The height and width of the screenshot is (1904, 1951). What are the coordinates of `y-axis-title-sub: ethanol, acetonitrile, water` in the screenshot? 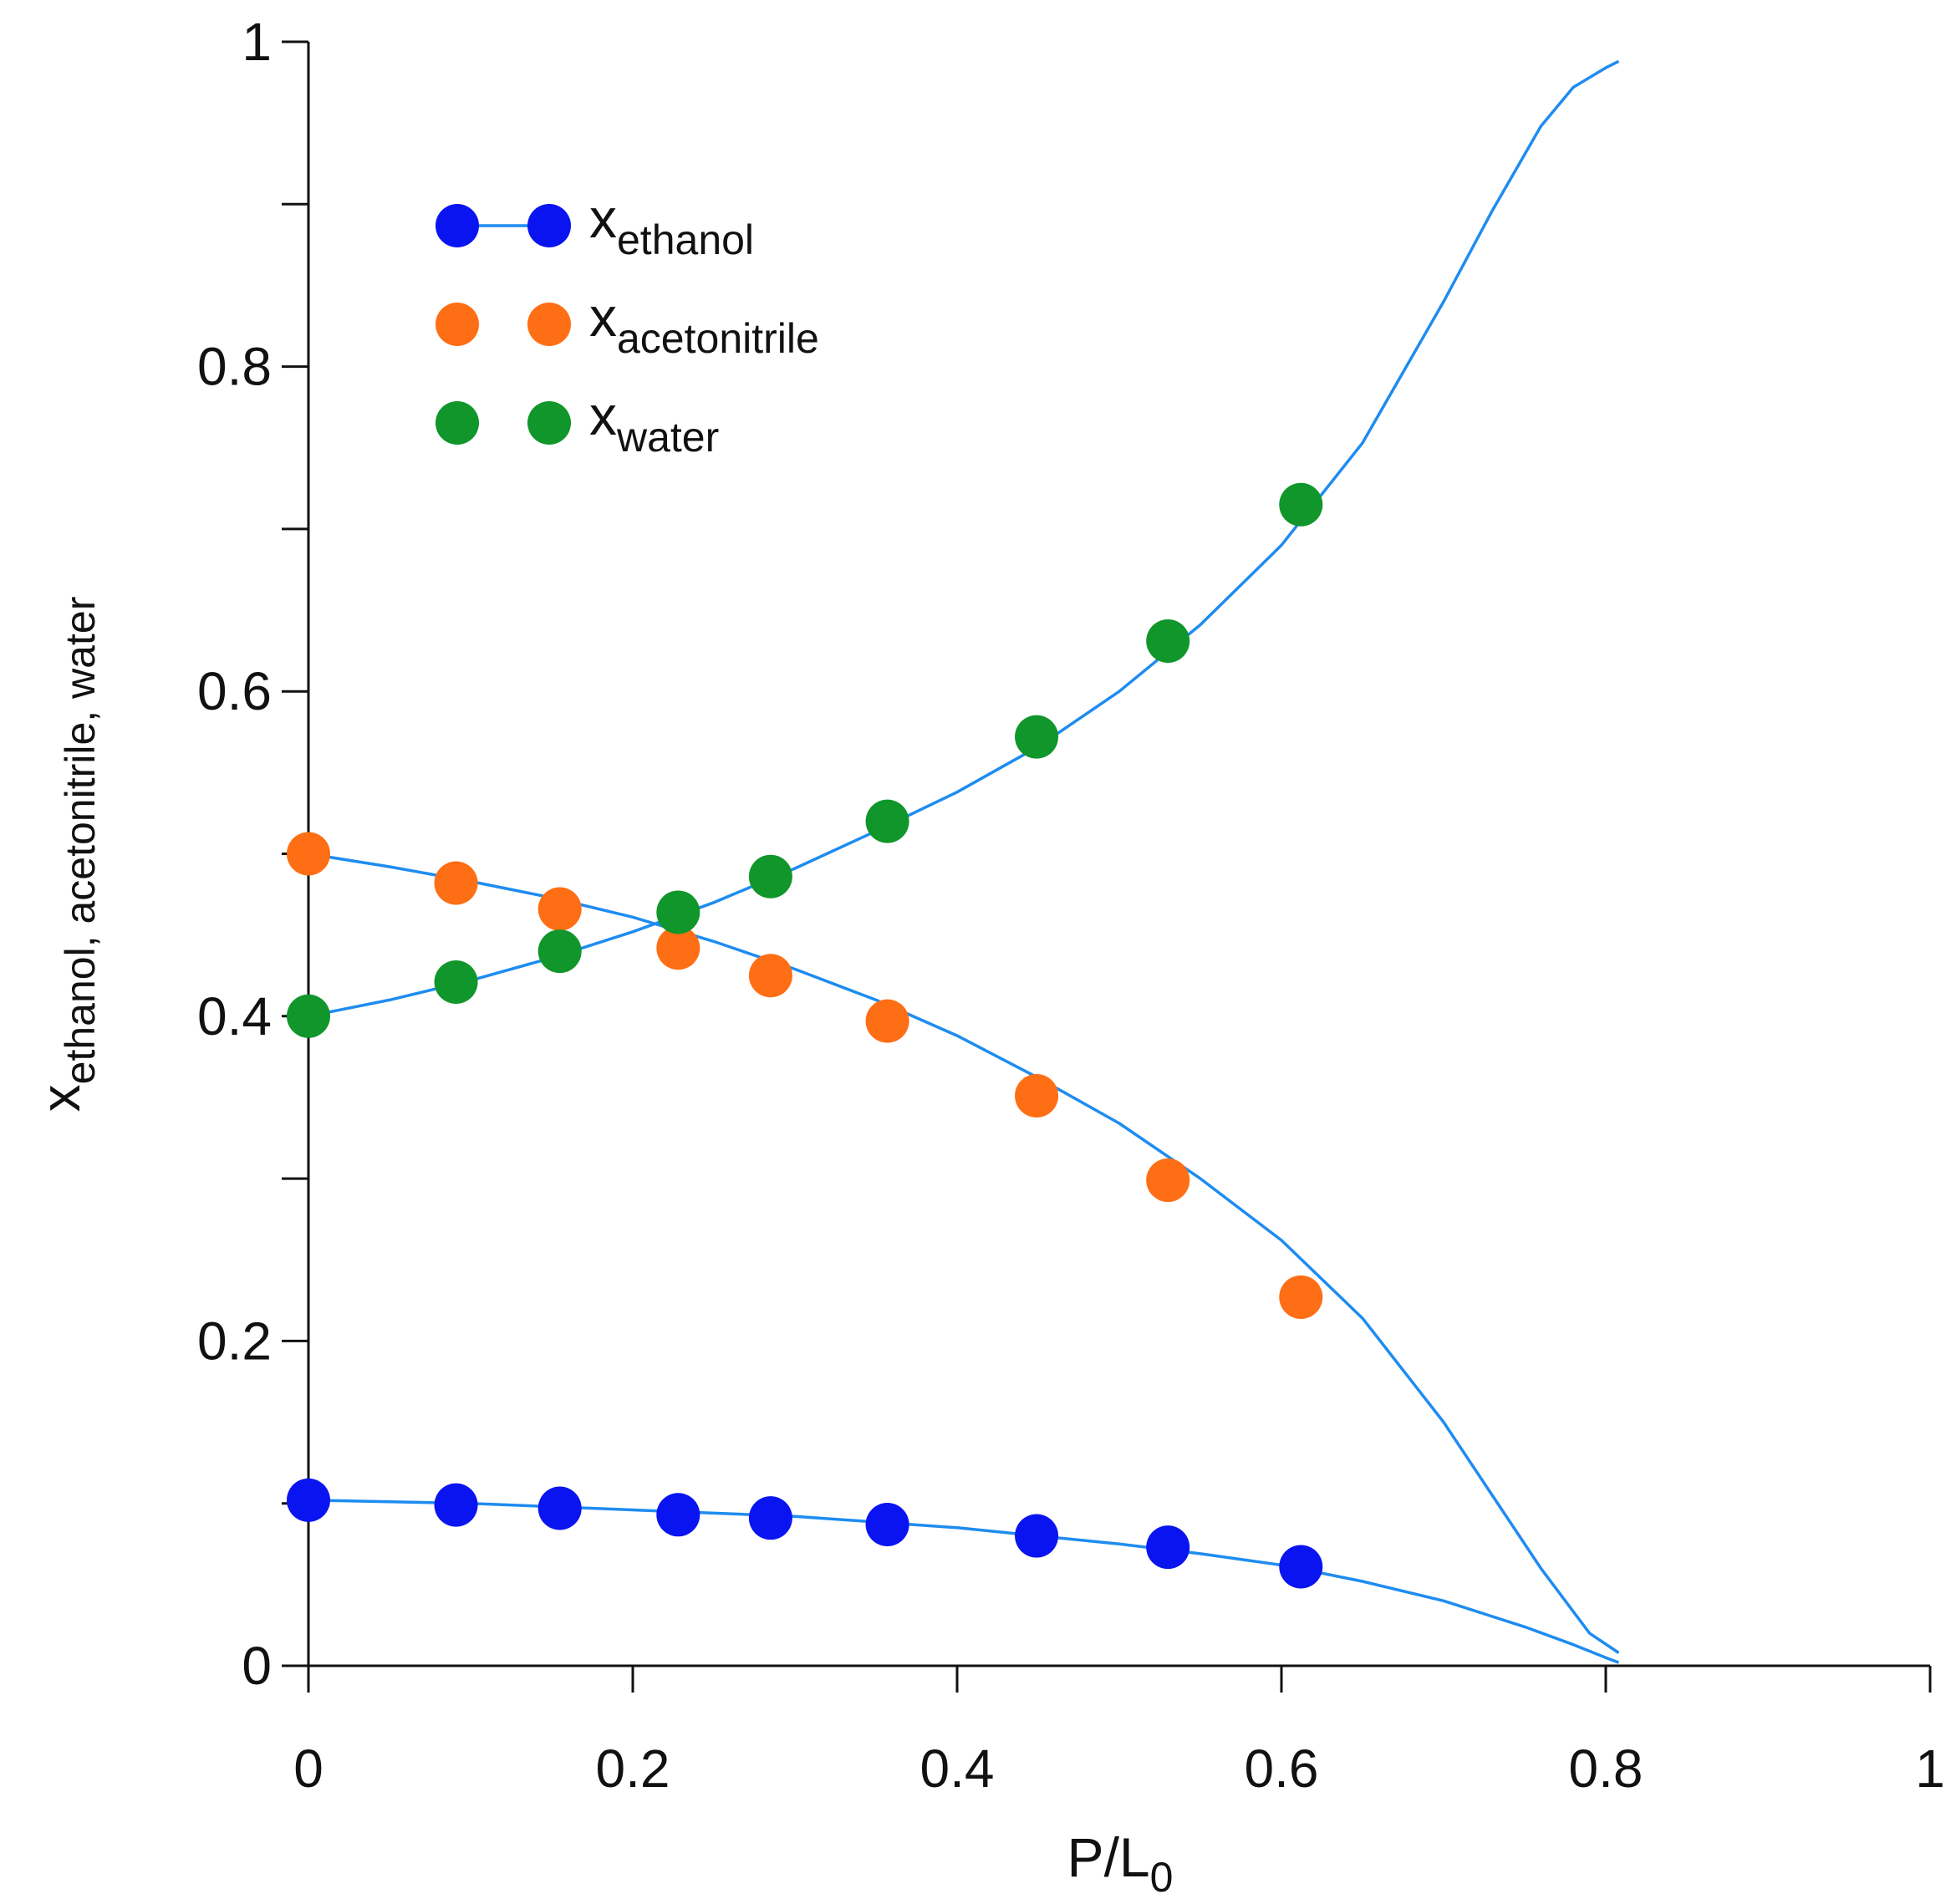 It's located at (80, 841).